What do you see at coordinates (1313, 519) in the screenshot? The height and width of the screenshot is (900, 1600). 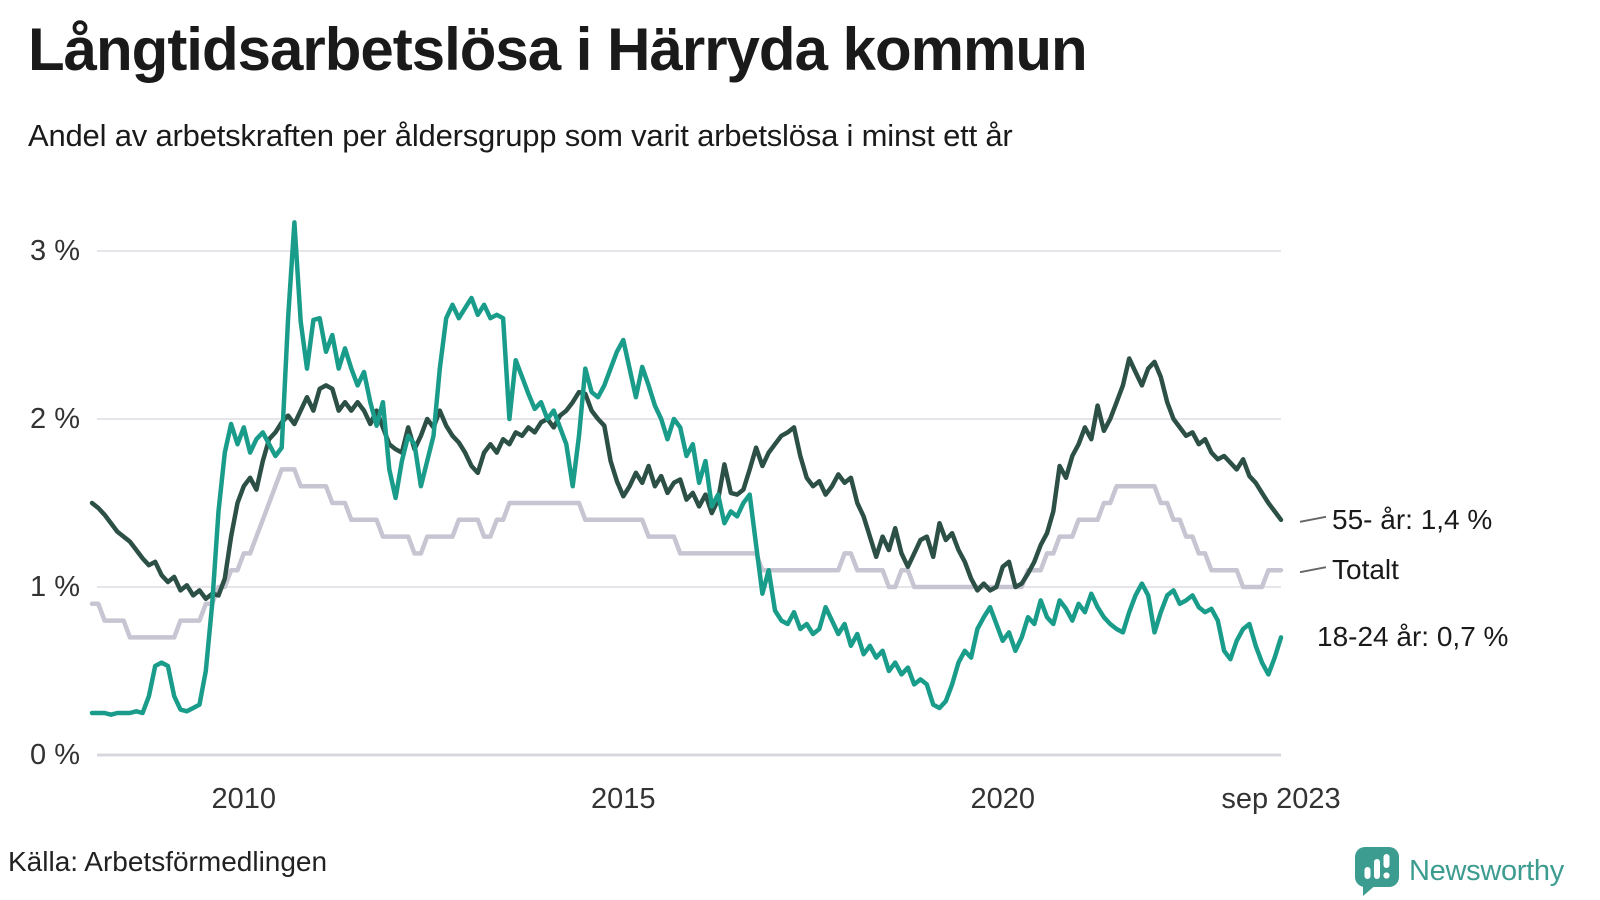 I see `label-connector-55--år` at bounding box center [1313, 519].